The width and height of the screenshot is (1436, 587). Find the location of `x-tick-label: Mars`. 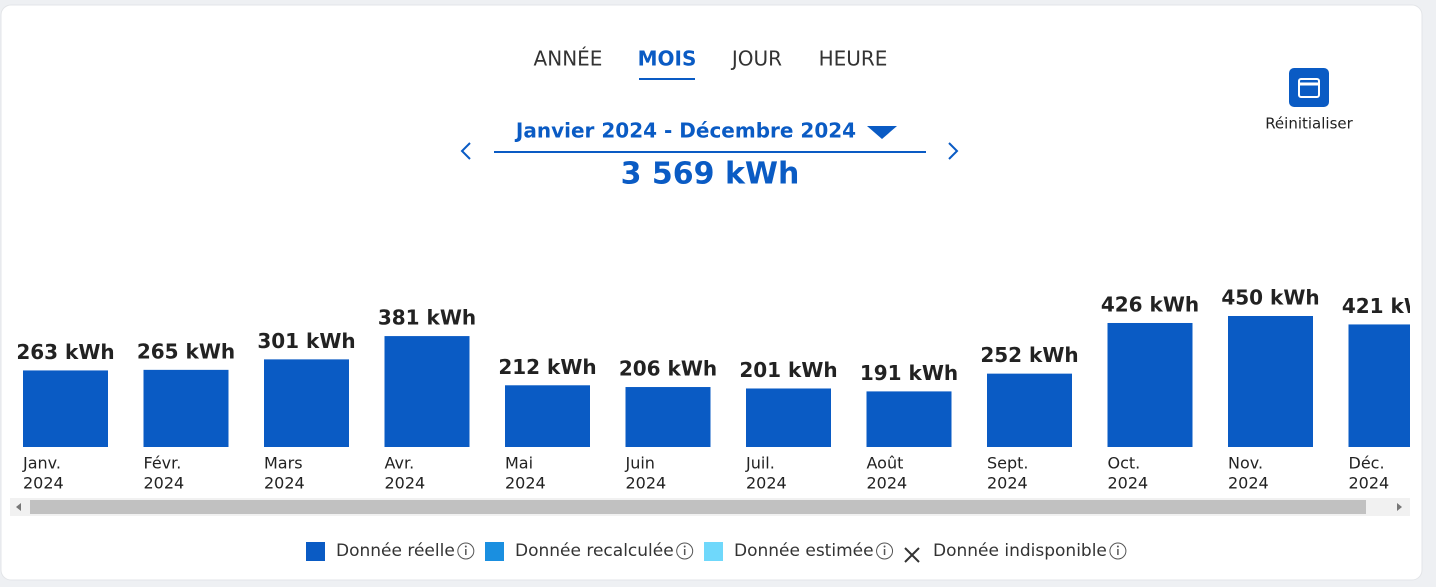

x-tick-label: Mars is located at coordinates (283, 463).